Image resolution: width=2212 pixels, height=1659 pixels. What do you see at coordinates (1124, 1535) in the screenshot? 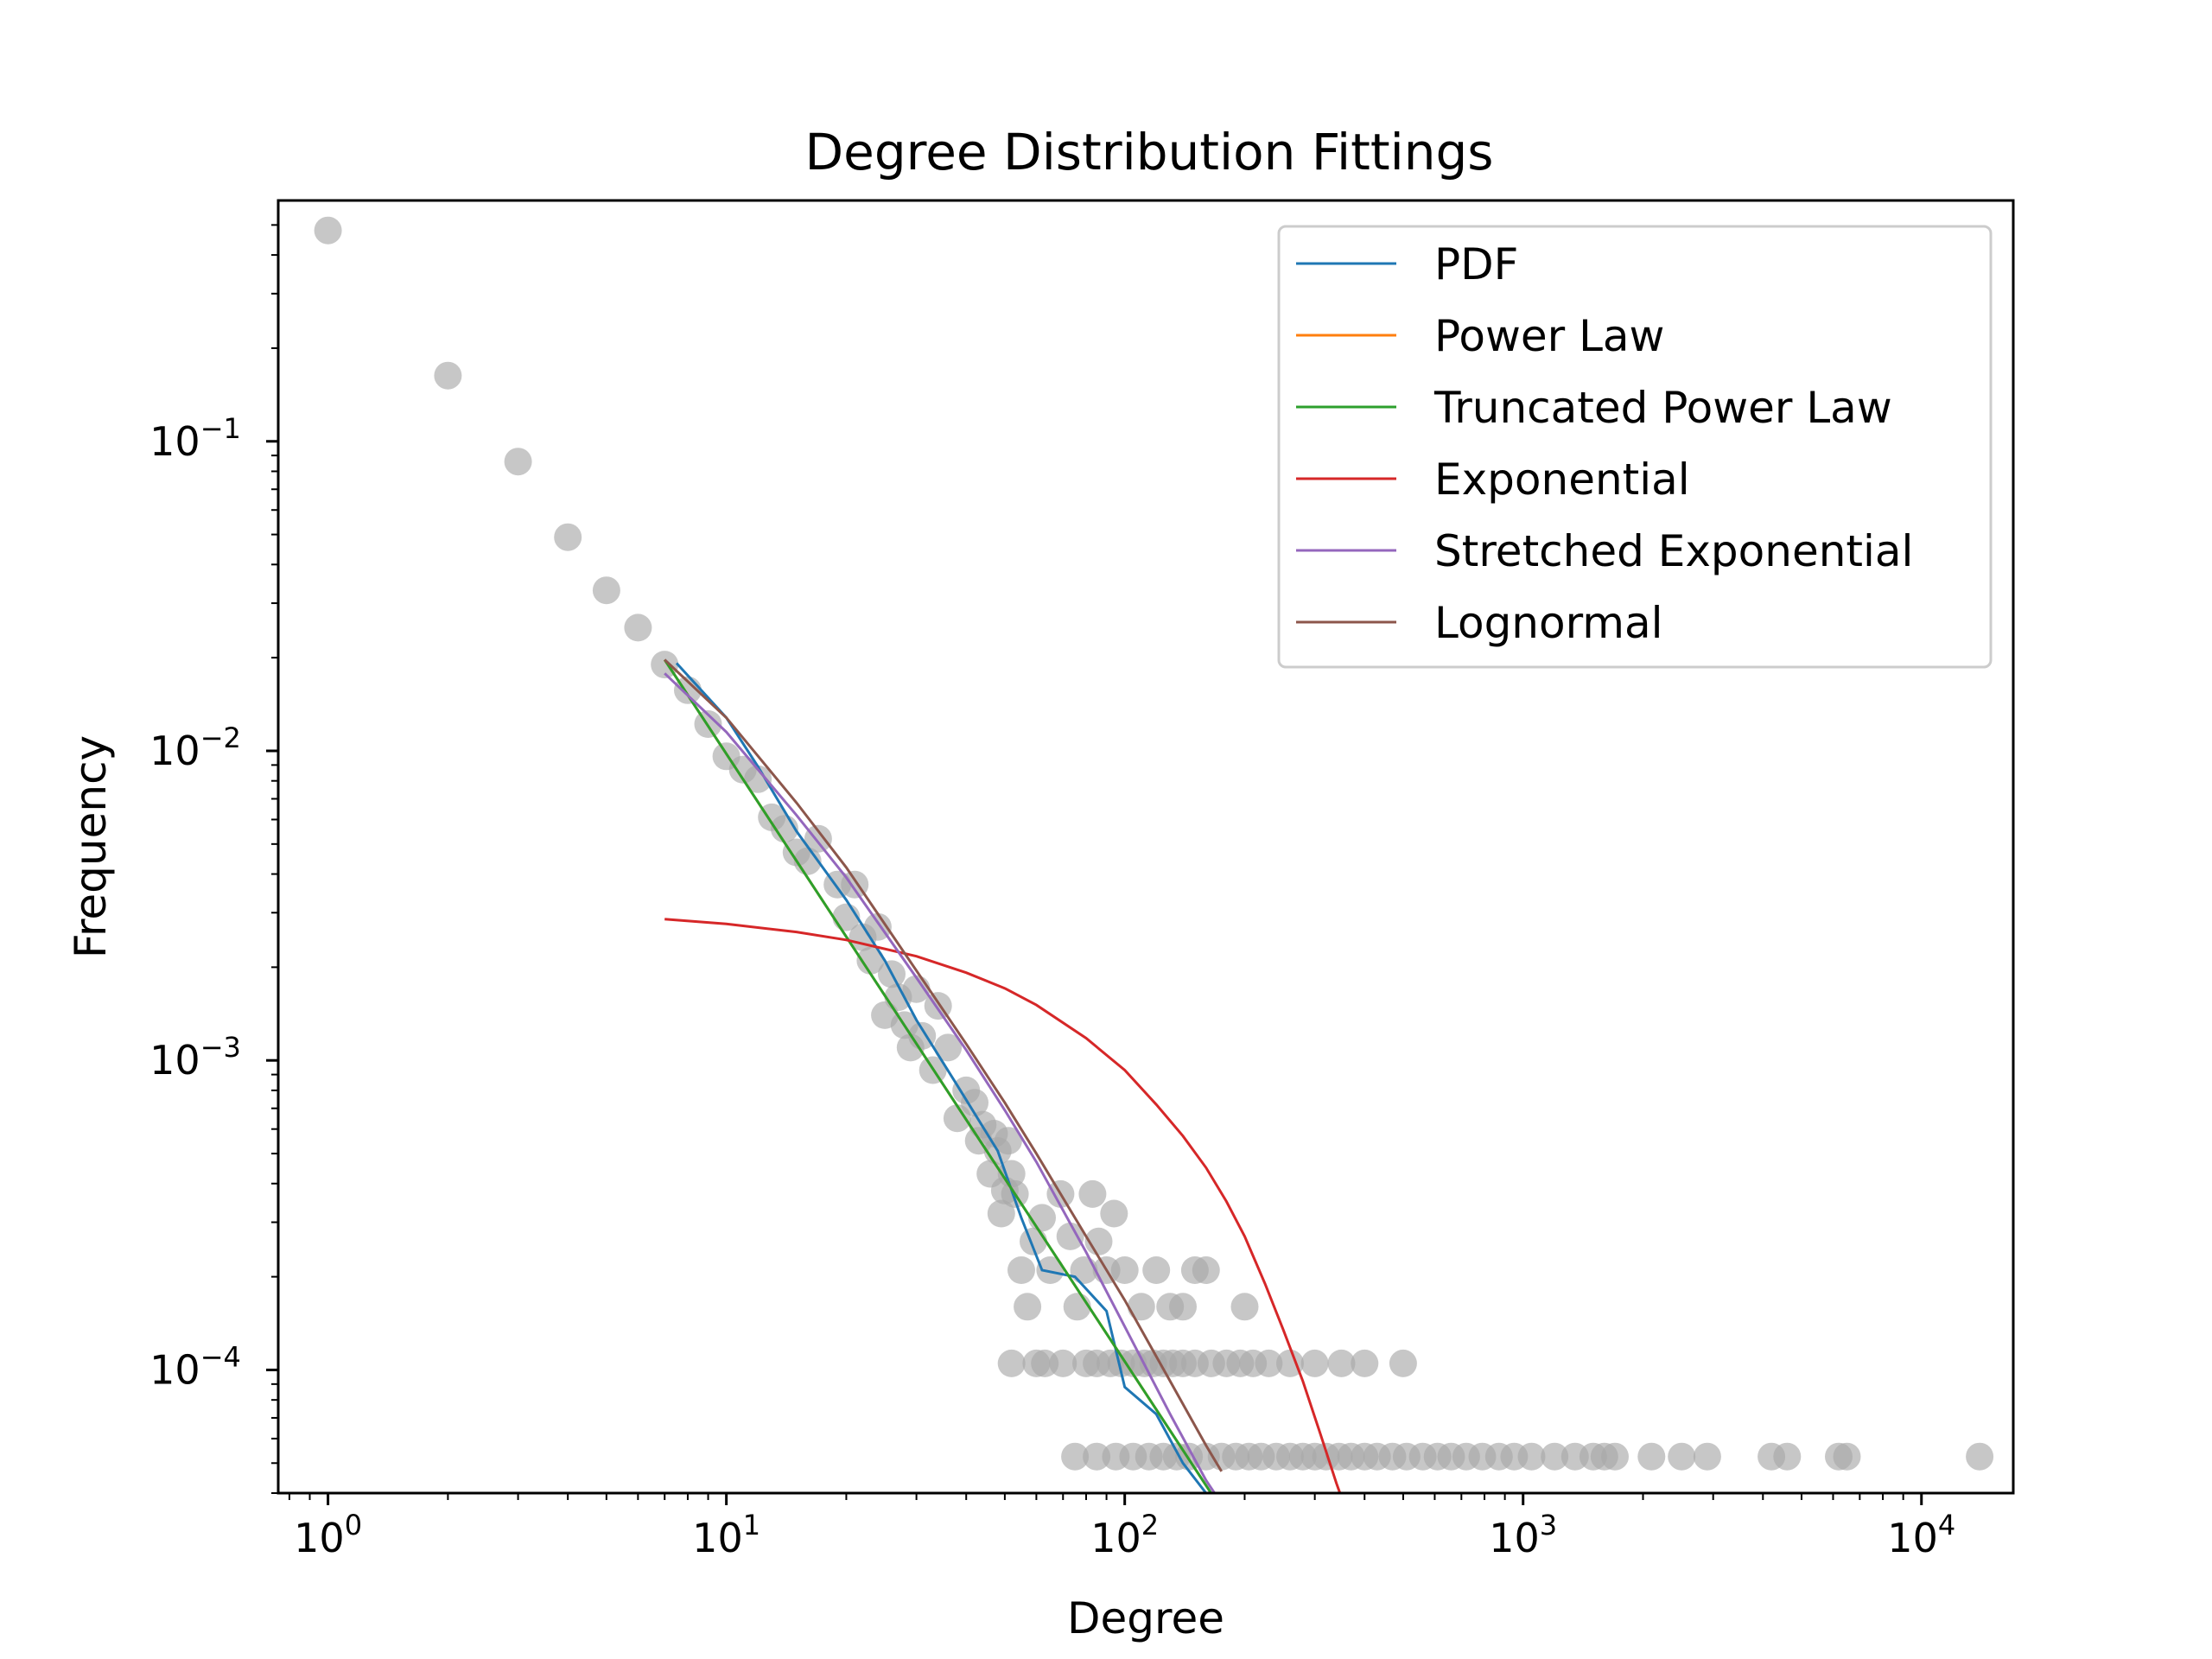
I see `x-tick-label: 102` at bounding box center [1124, 1535].